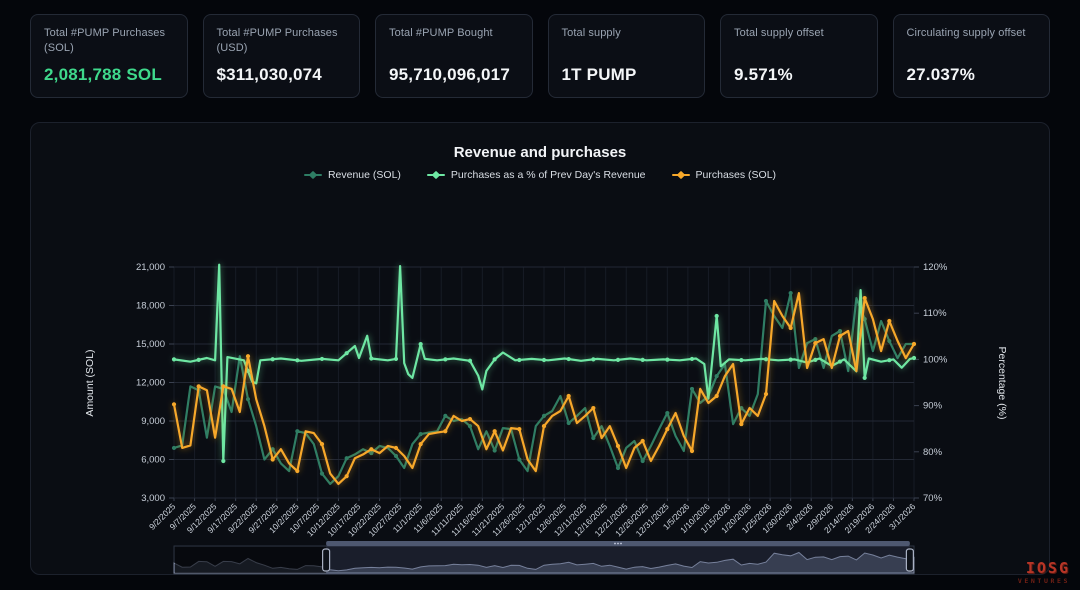  What do you see at coordinates (971, 56) in the screenshot?
I see `card-circulating-supply-offset: Circulating supply offset 27.037%` at bounding box center [971, 56].